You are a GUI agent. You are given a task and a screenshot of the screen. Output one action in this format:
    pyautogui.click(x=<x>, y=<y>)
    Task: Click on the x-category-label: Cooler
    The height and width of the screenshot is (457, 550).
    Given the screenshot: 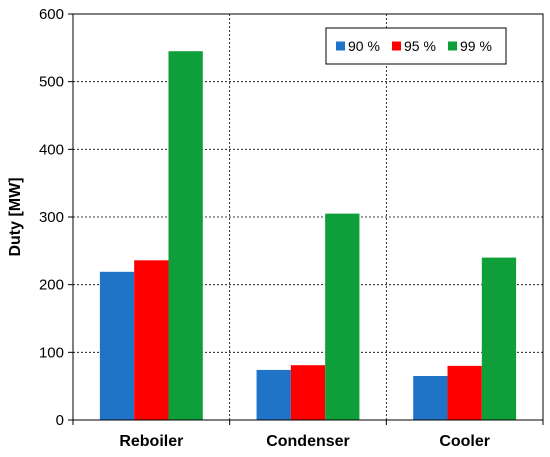 What is the action you would take?
    pyautogui.click(x=464, y=441)
    